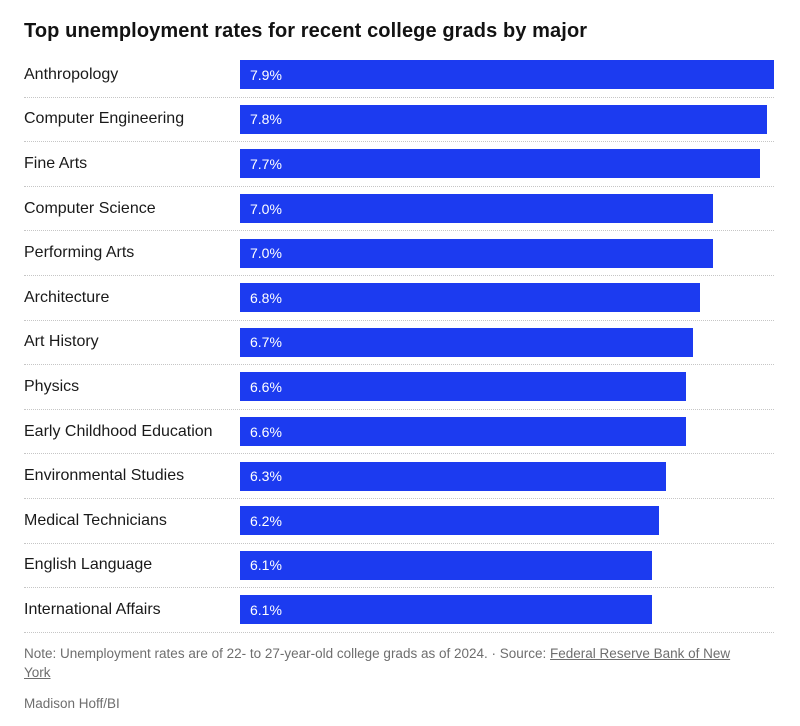  What do you see at coordinates (266, 74) in the screenshot?
I see `value-label: 7.9%` at bounding box center [266, 74].